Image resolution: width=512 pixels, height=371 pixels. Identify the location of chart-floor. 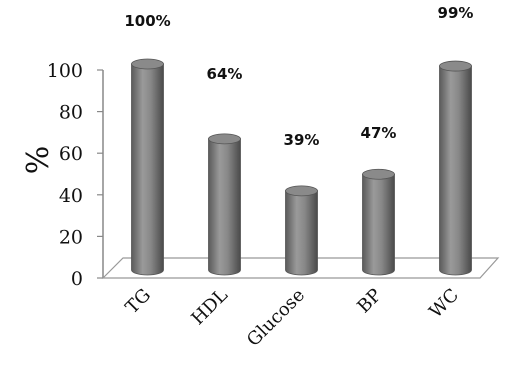
(300, 268).